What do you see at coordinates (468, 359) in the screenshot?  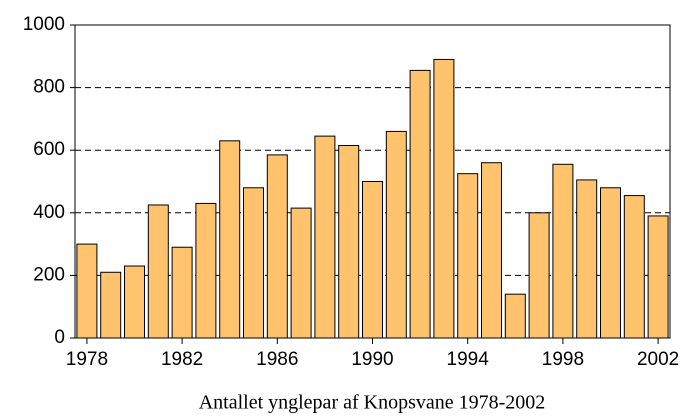 I see `x-tick-label: 1994` at bounding box center [468, 359].